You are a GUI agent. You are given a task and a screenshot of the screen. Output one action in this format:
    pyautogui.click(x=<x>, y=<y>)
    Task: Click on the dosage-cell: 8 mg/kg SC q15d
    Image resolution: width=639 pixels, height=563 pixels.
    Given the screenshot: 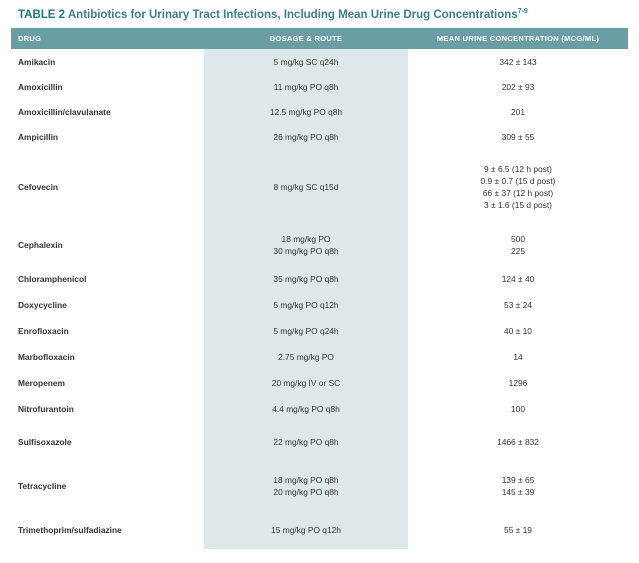 What is the action you would take?
    pyautogui.click(x=306, y=186)
    